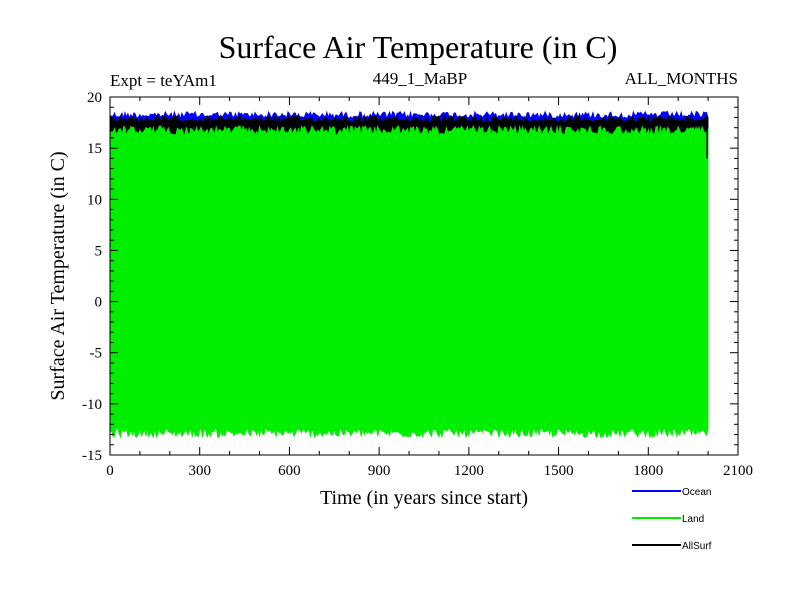  Describe the element at coordinates (693, 519) in the screenshot. I see `legend-label-land: Land` at that location.